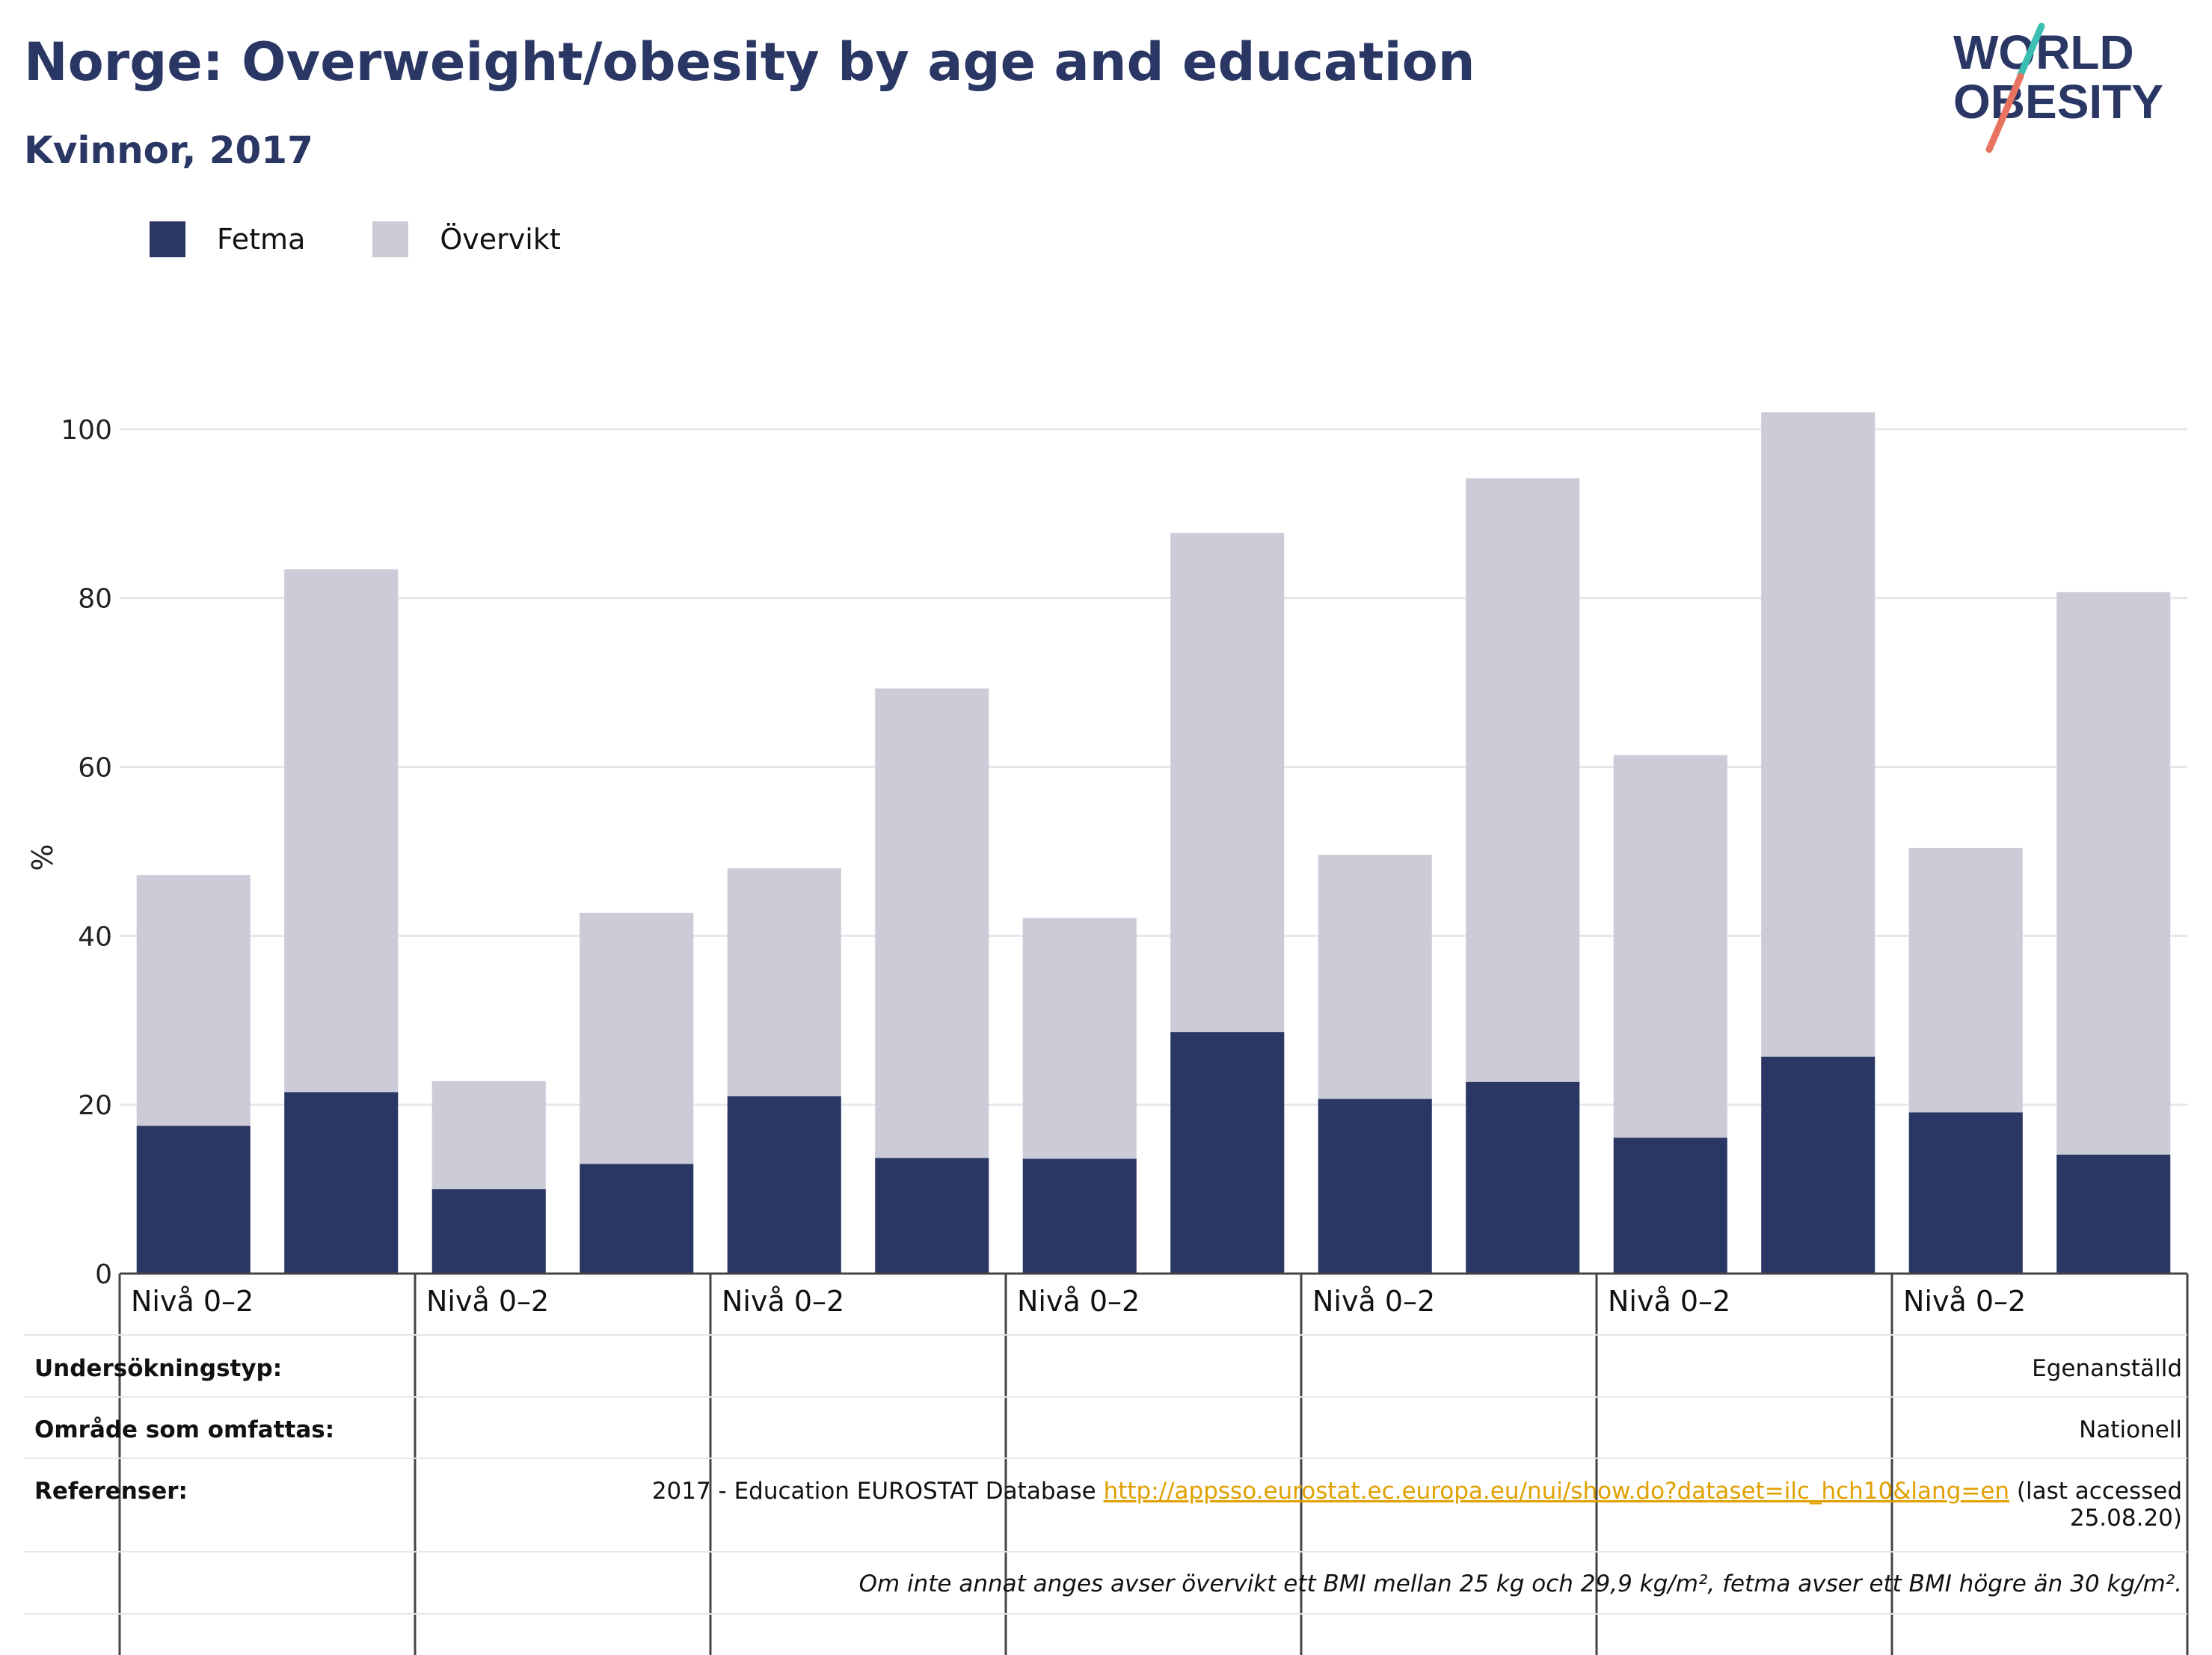  Describe the element at coordinates (167, 239) in the screenshot. I see `legend-swatch-fetma` at that location.